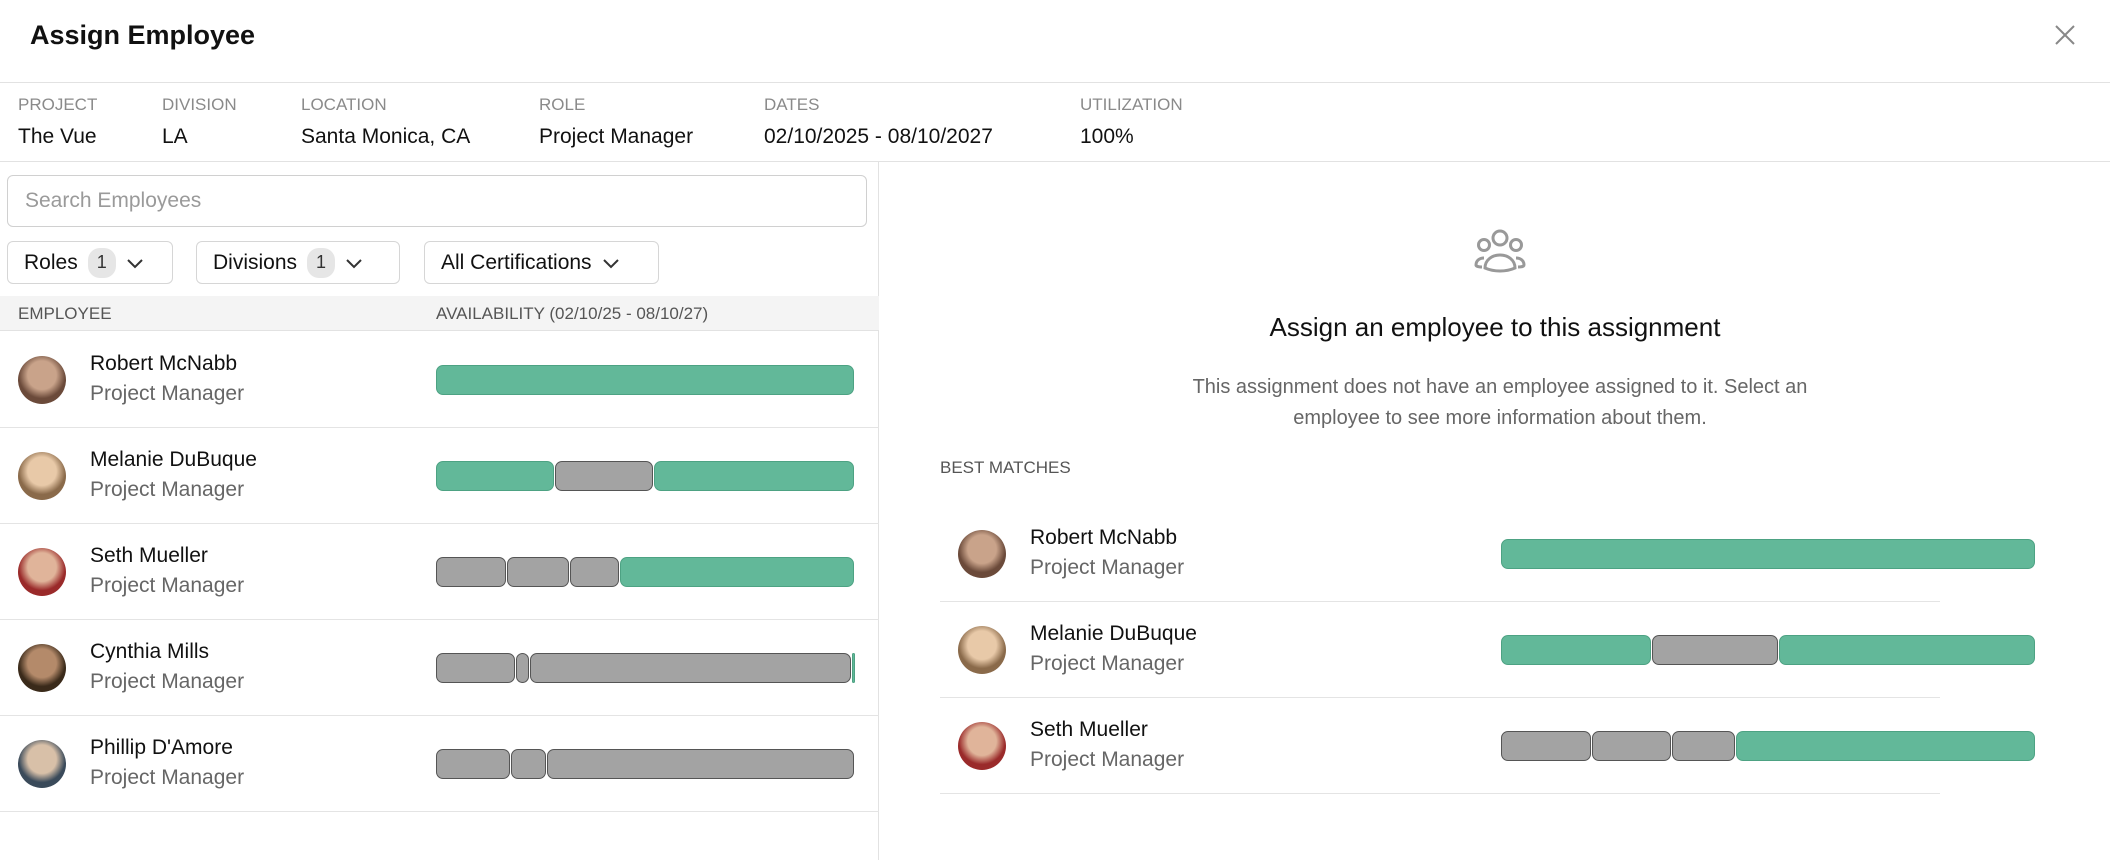 The height and width of the screenshot is (860, 2110). Describe the element at coordinates (149, 555) in the screenshot. I see `employee-name: Seth Mueller` at that location.